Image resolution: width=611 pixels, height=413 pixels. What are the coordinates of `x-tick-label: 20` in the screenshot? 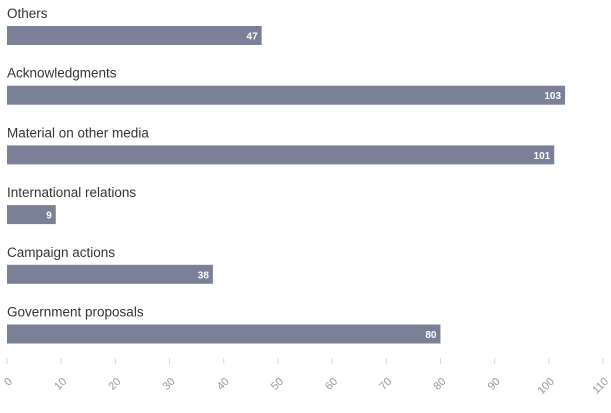 It's located at (114, 384).